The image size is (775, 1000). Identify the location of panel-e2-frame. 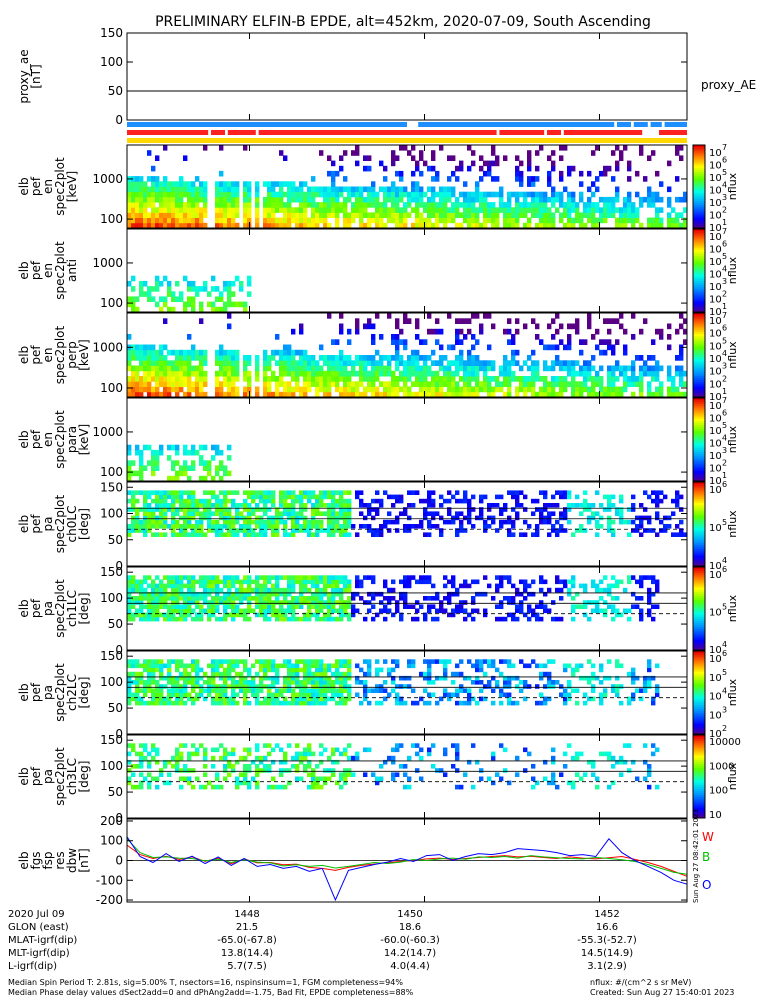
(407, 270).